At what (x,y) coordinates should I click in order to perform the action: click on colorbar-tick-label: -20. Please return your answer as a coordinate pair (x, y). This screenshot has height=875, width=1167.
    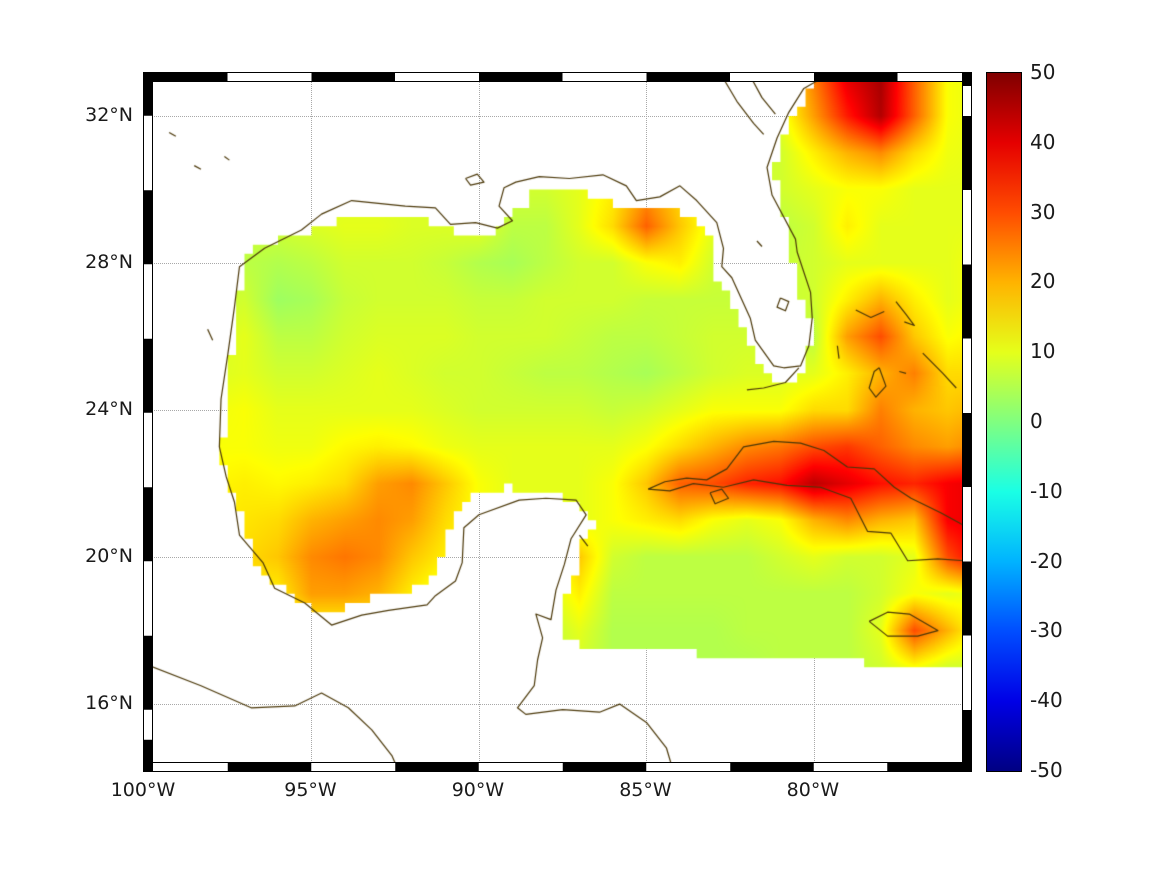
    Looking at the image, I should click on (1046, 560).